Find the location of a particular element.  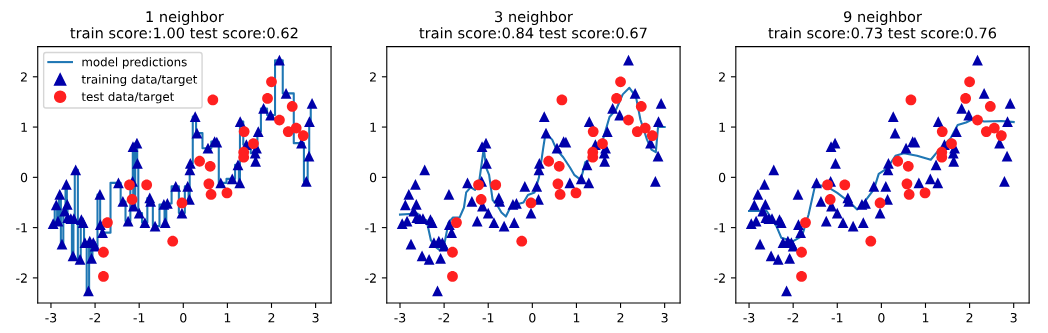

legend-label: model predictions is located at coordinates (134, 63).